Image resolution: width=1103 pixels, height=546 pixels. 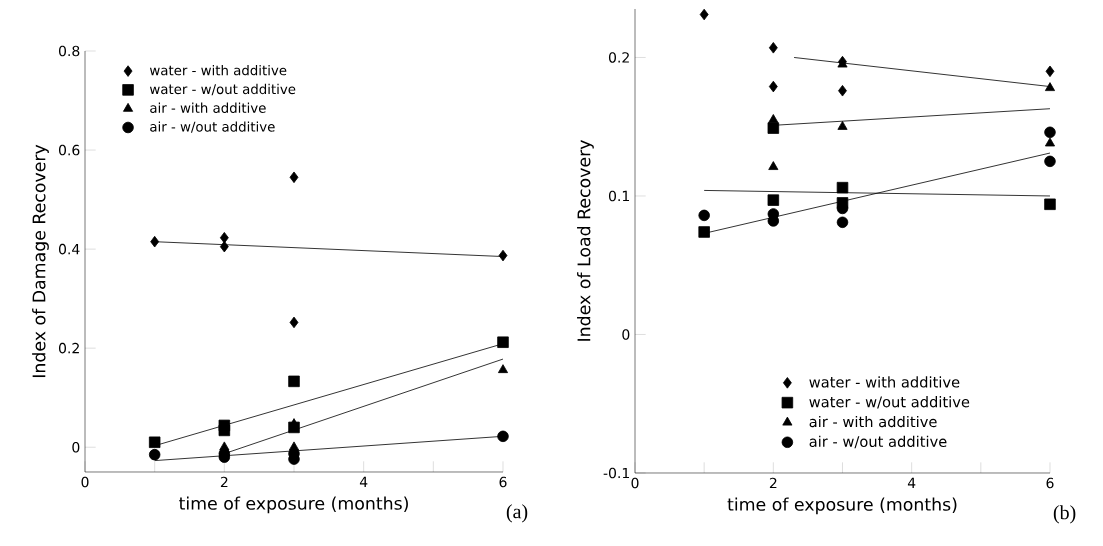 I want to click on y-tick-label: 0.6, so click(x=69, y=150).